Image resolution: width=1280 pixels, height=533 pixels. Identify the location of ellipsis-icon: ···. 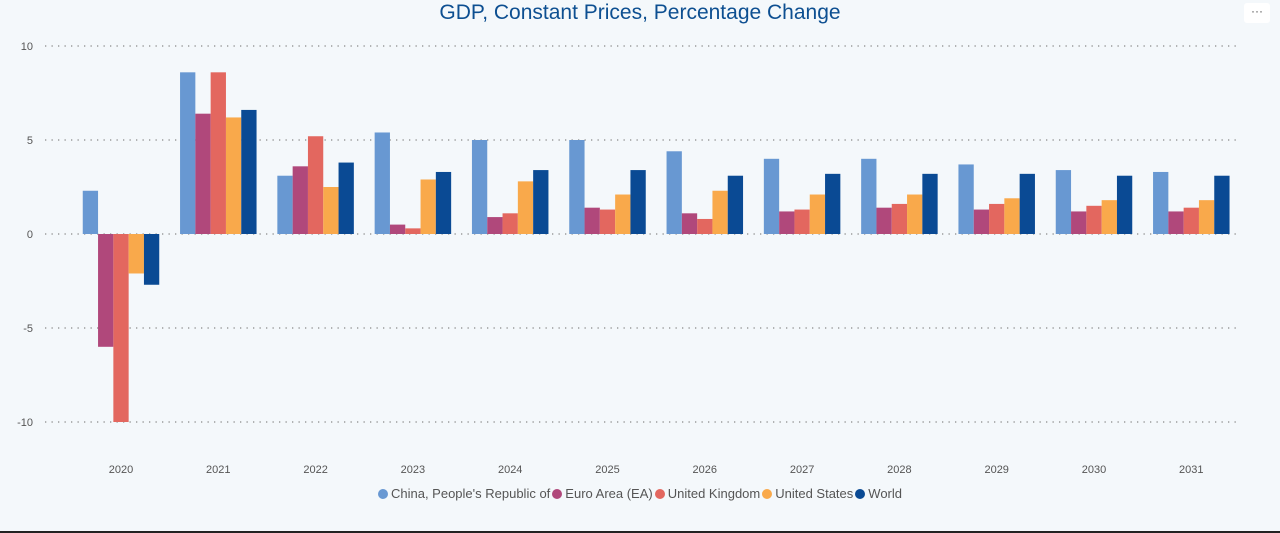
(1257, 13).